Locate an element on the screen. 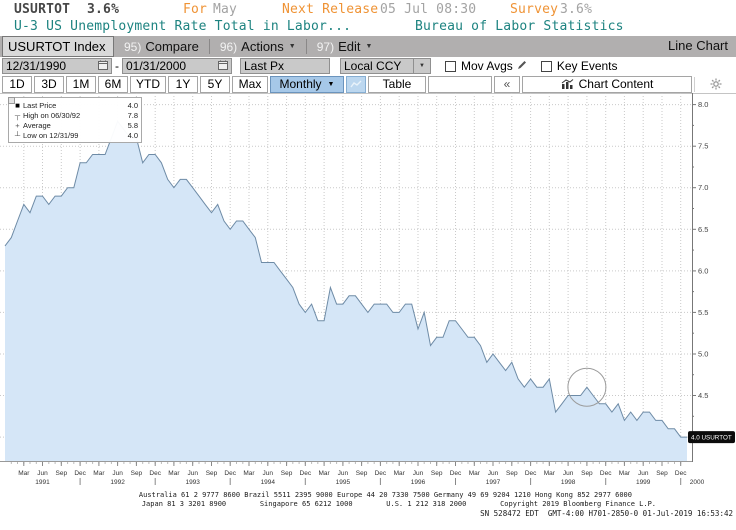 Image resolution: width=736 pixels, height=530 pixels. svg-text: 1995 is located at coordinates (343, 482).